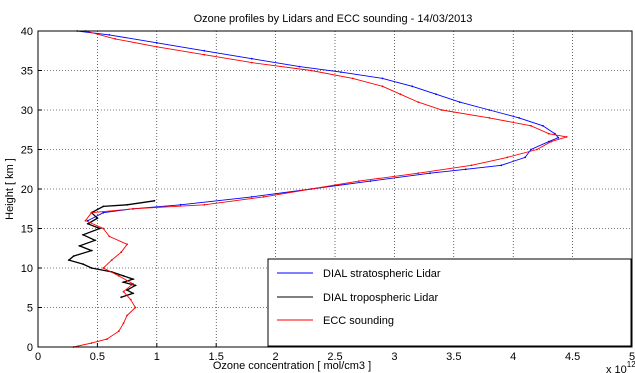 This screenshot has width=635, height=373. Describe the element at coordinates (97, 357) in the screenshot. I see `x-tick-label: 0.5` at that location.